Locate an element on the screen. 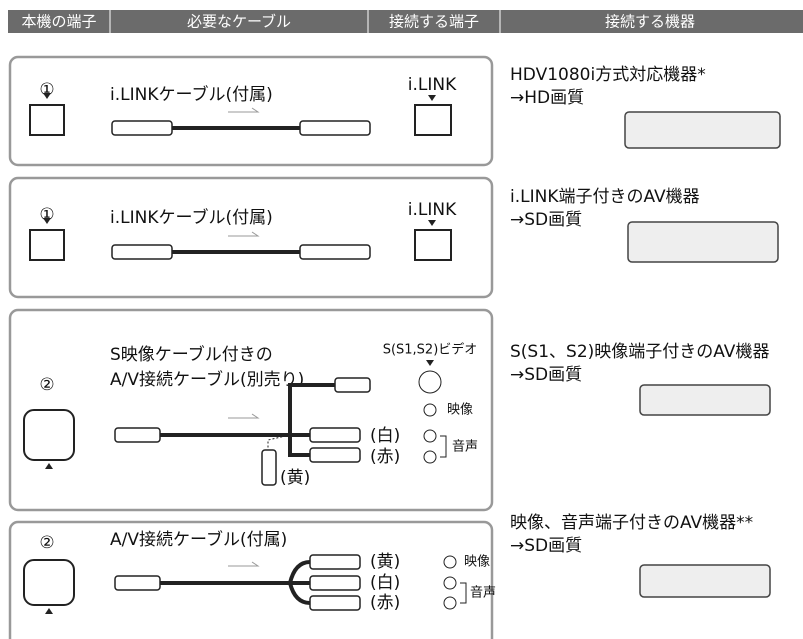 This screenshot has height=639, width=803. header: 本機の端子 必要なケーブル 接続する端子 接続する機器 is located at coordinates (405, 21).